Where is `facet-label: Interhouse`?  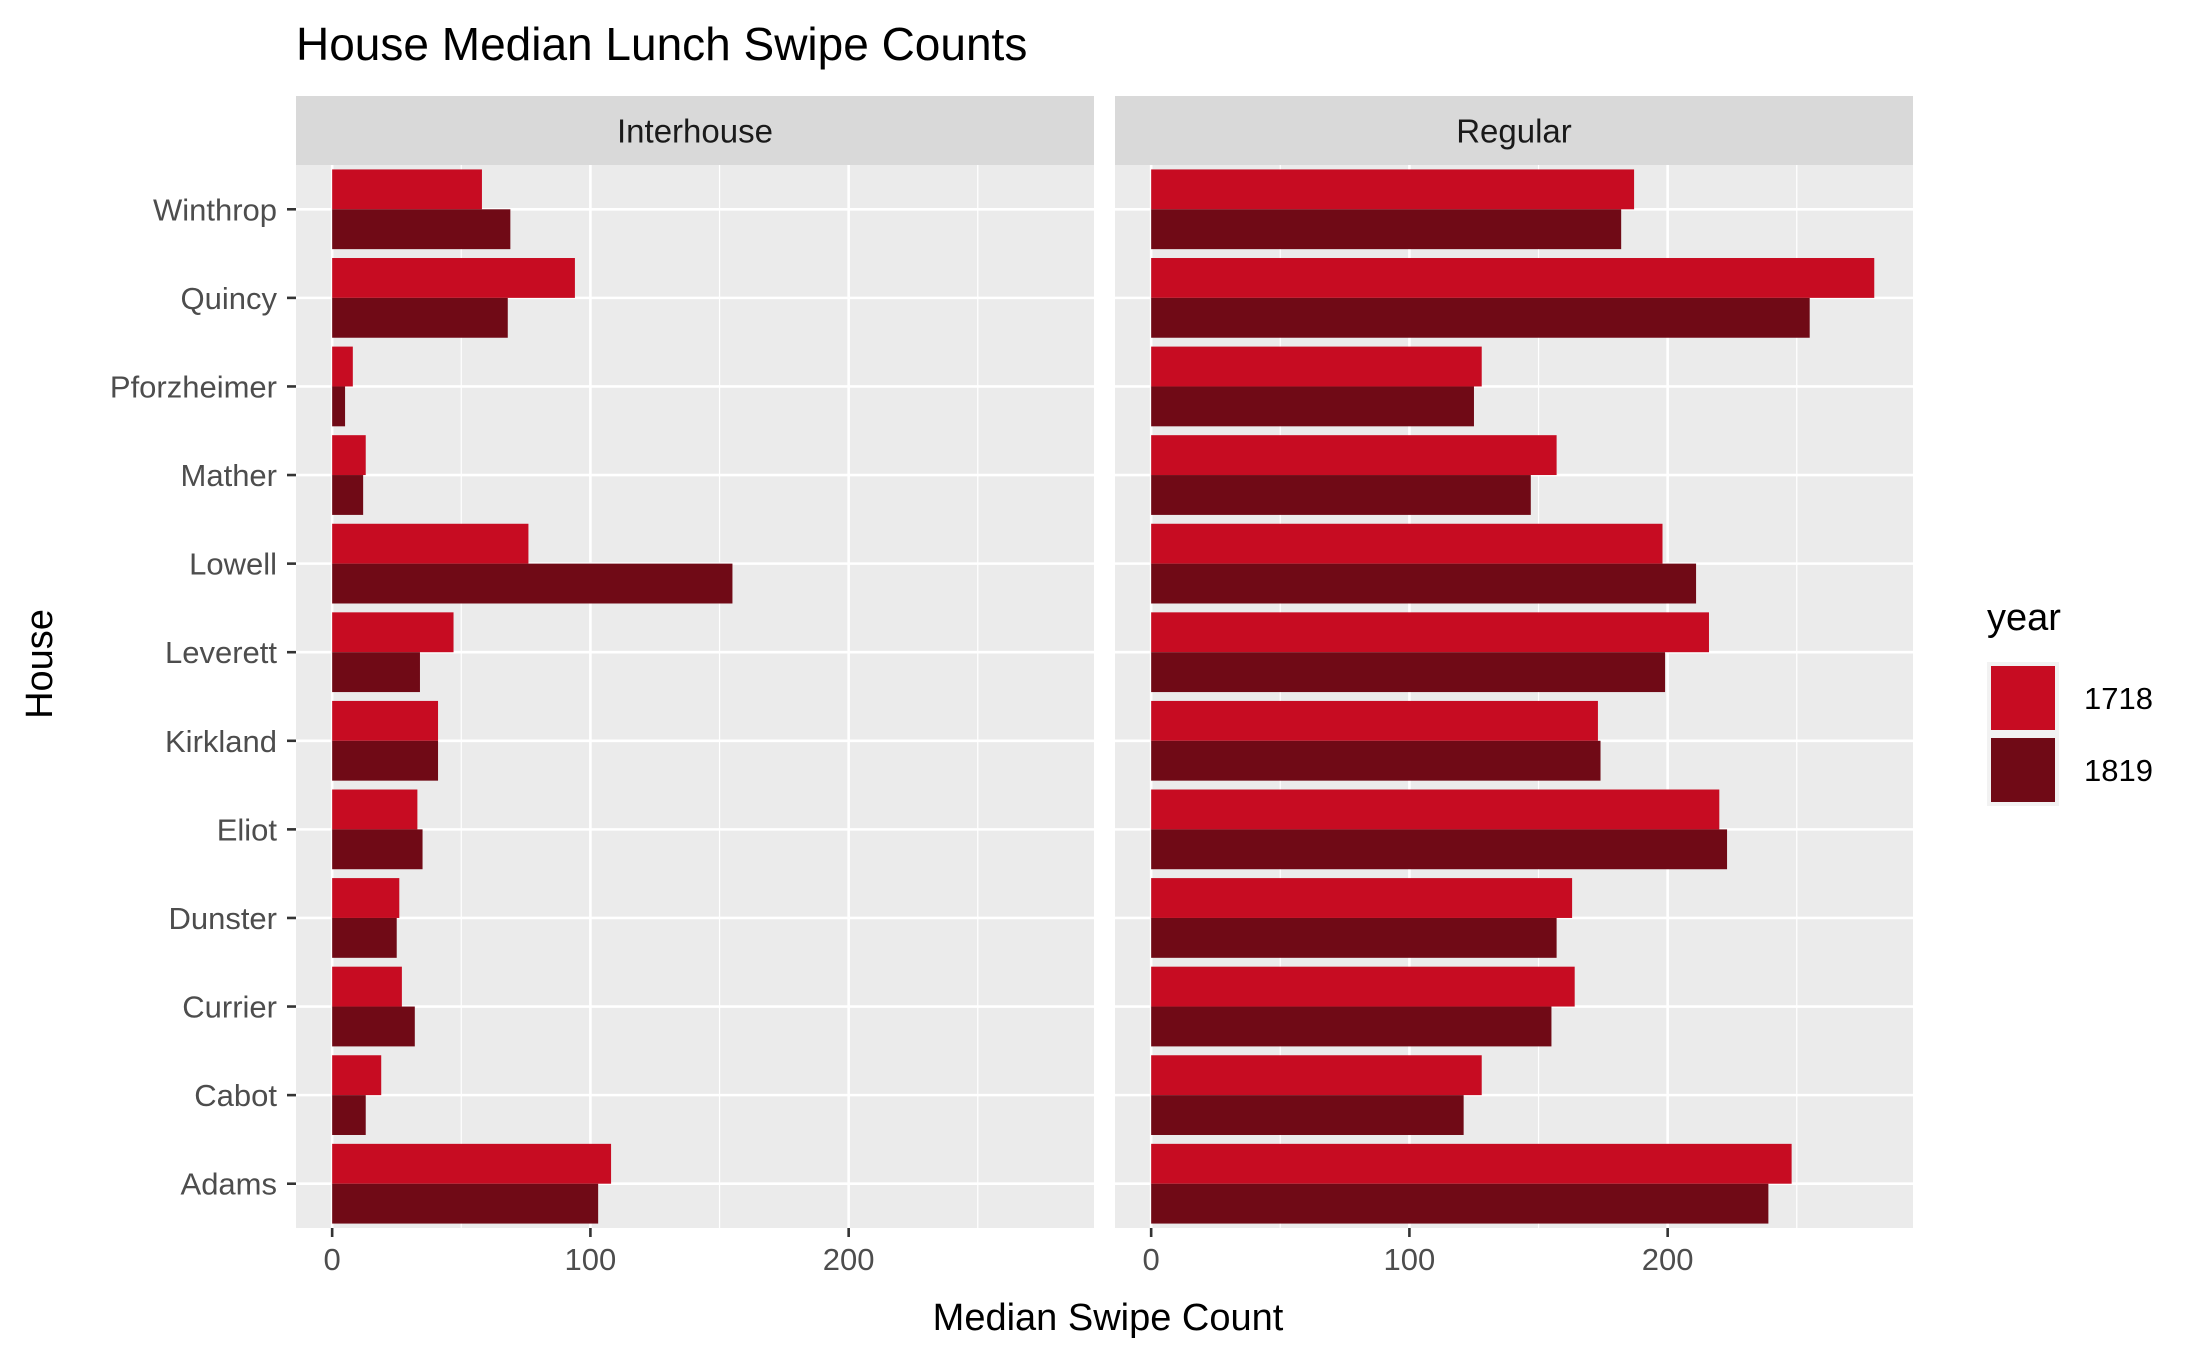 facet-label: Interhouse is located at coordinates (695, 131).